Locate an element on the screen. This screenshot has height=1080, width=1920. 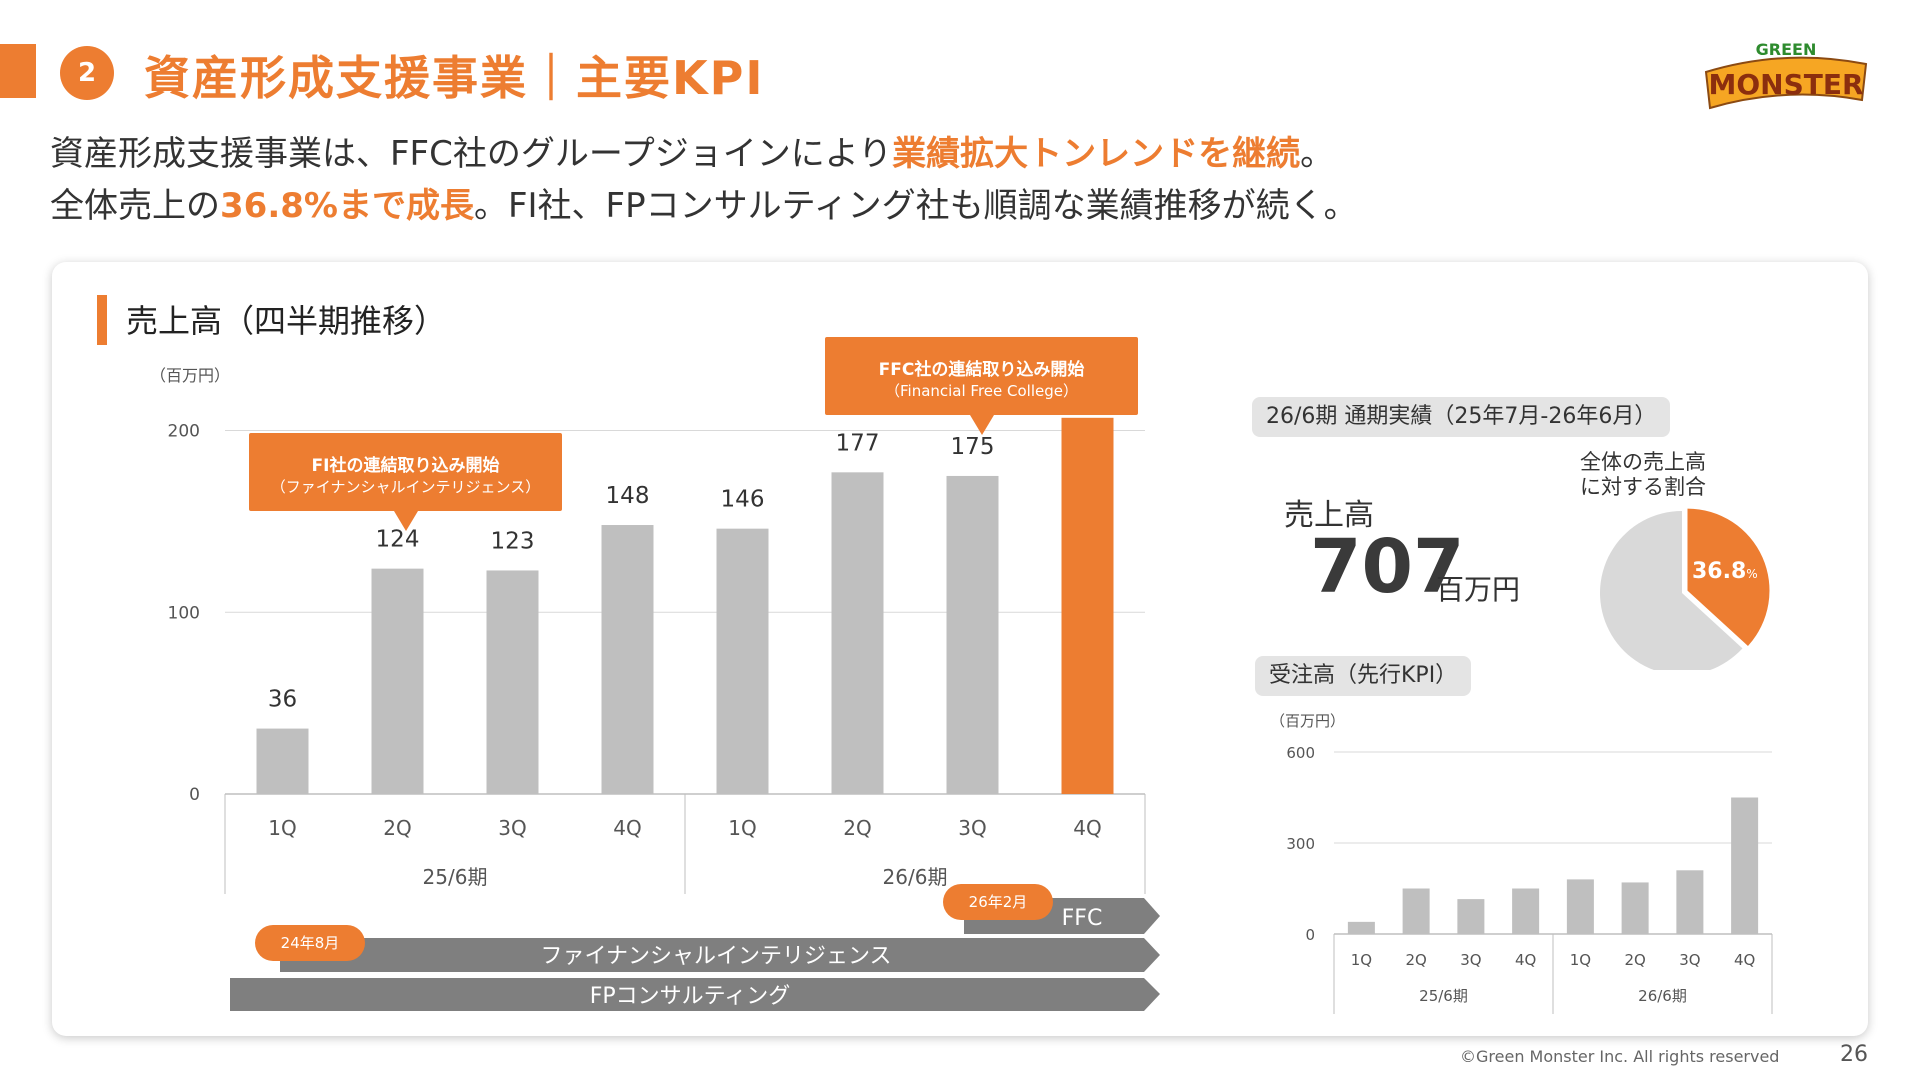
section-accent-bar is located at coordinates (102, 320).